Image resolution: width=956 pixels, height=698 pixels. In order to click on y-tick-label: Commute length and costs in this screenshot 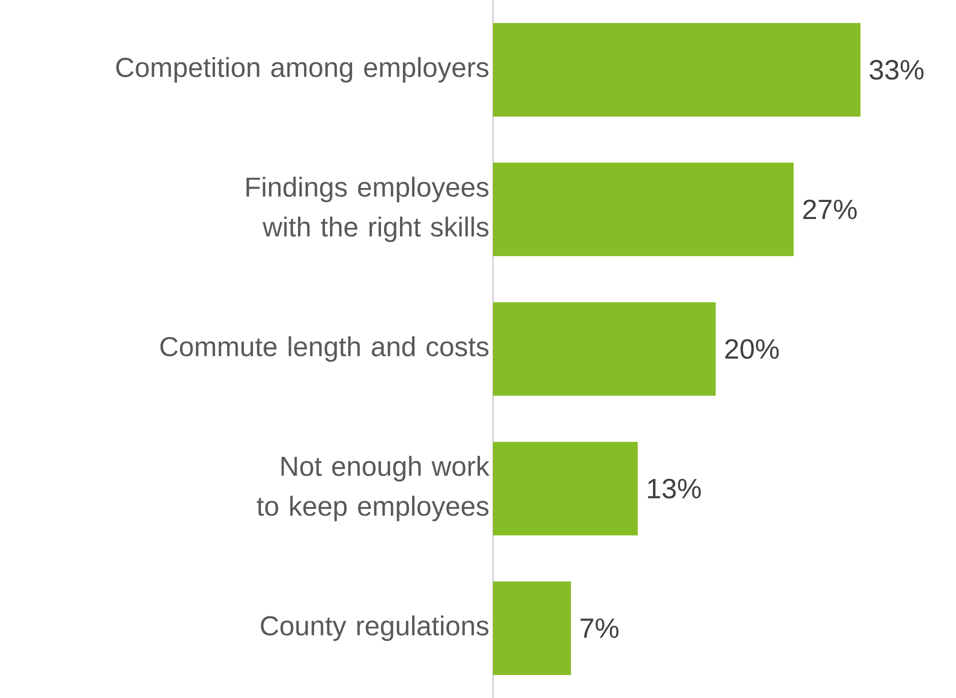, I will do `click(324, 349)`.